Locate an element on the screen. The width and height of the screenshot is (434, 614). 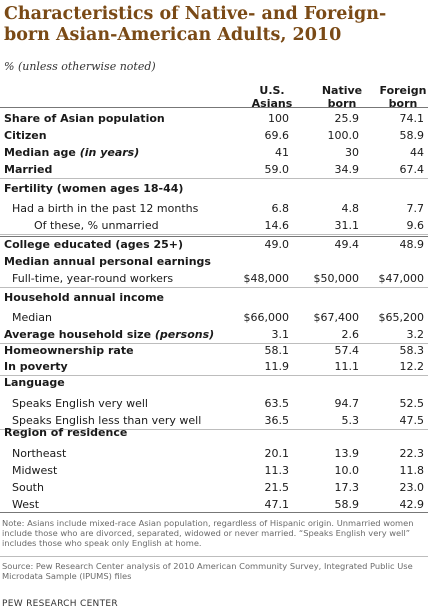
row-label: Median annual personal earnings is located at coordinates (107, 261).